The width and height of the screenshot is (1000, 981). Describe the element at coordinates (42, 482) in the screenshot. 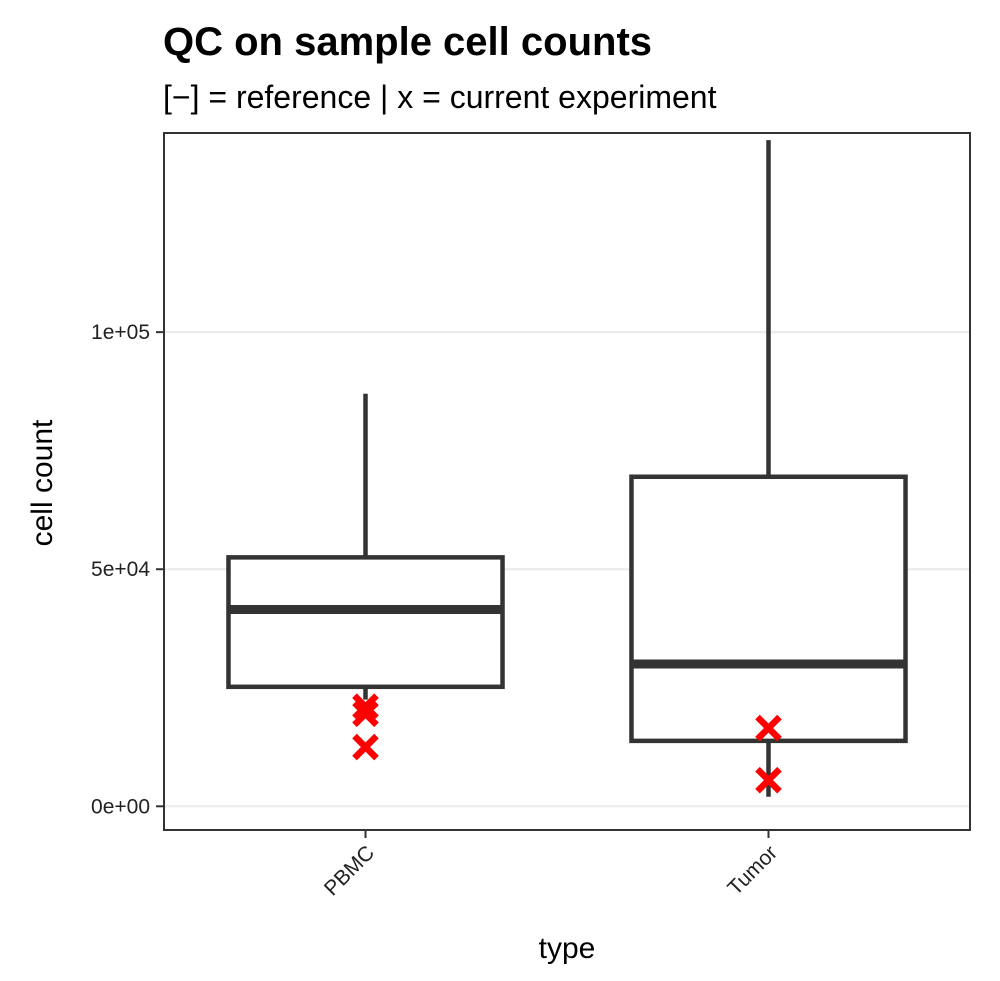

I see `y-axis-title: cell count` at that location.